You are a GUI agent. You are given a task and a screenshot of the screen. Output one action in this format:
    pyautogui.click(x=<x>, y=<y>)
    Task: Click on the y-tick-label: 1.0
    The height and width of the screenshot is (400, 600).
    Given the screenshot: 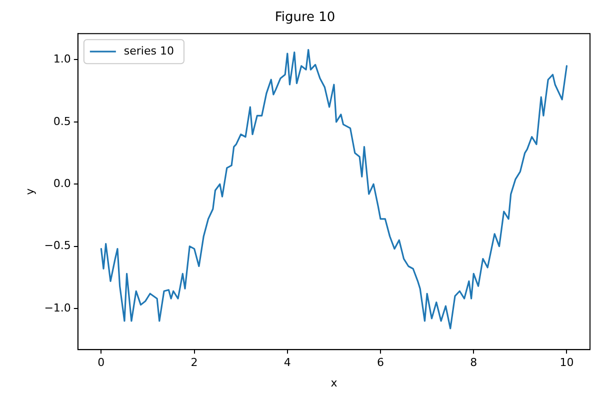 What is the action you would take?
    pyautogui.click(x=62, y=59)
    